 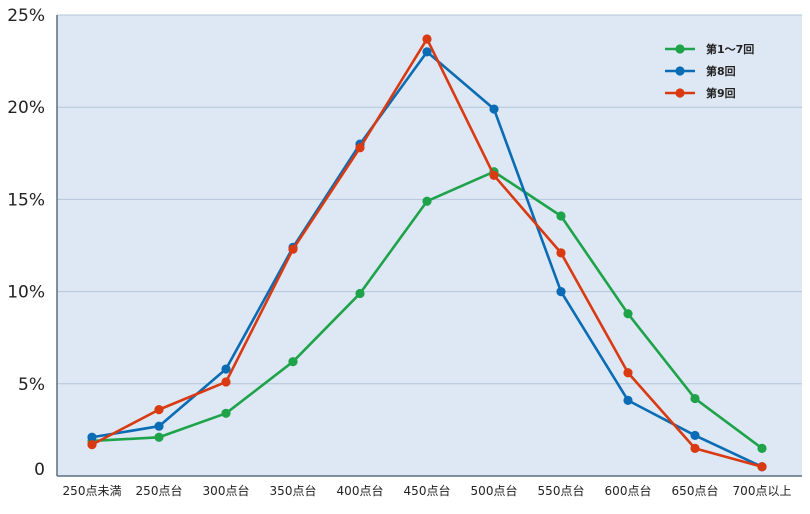 I want to click on x-tick-label: 550点台, so click(x=561, y=490).